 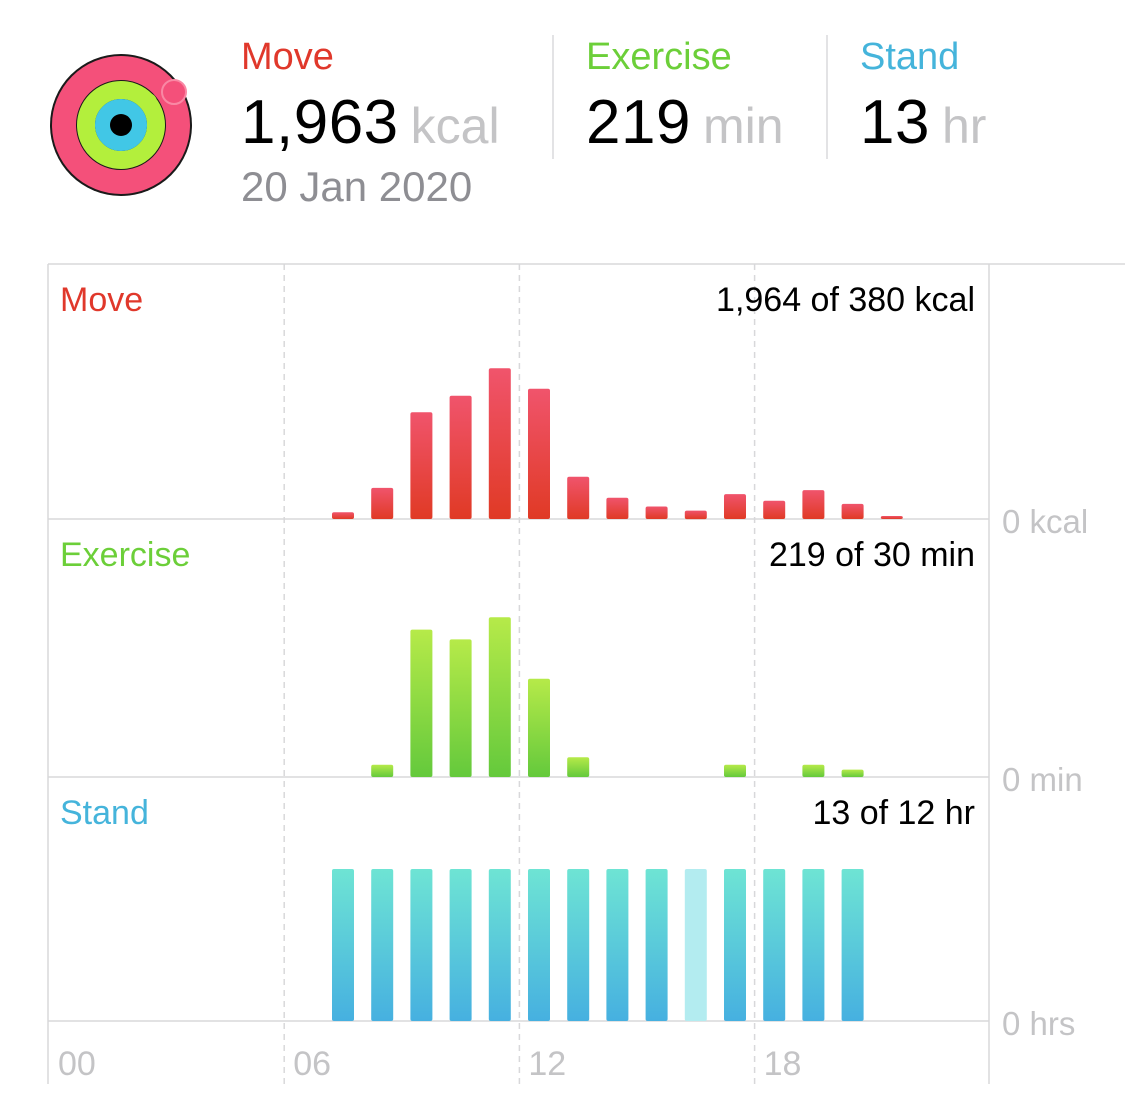 I want to click on move-label: Move, so click(x=287, y=57).